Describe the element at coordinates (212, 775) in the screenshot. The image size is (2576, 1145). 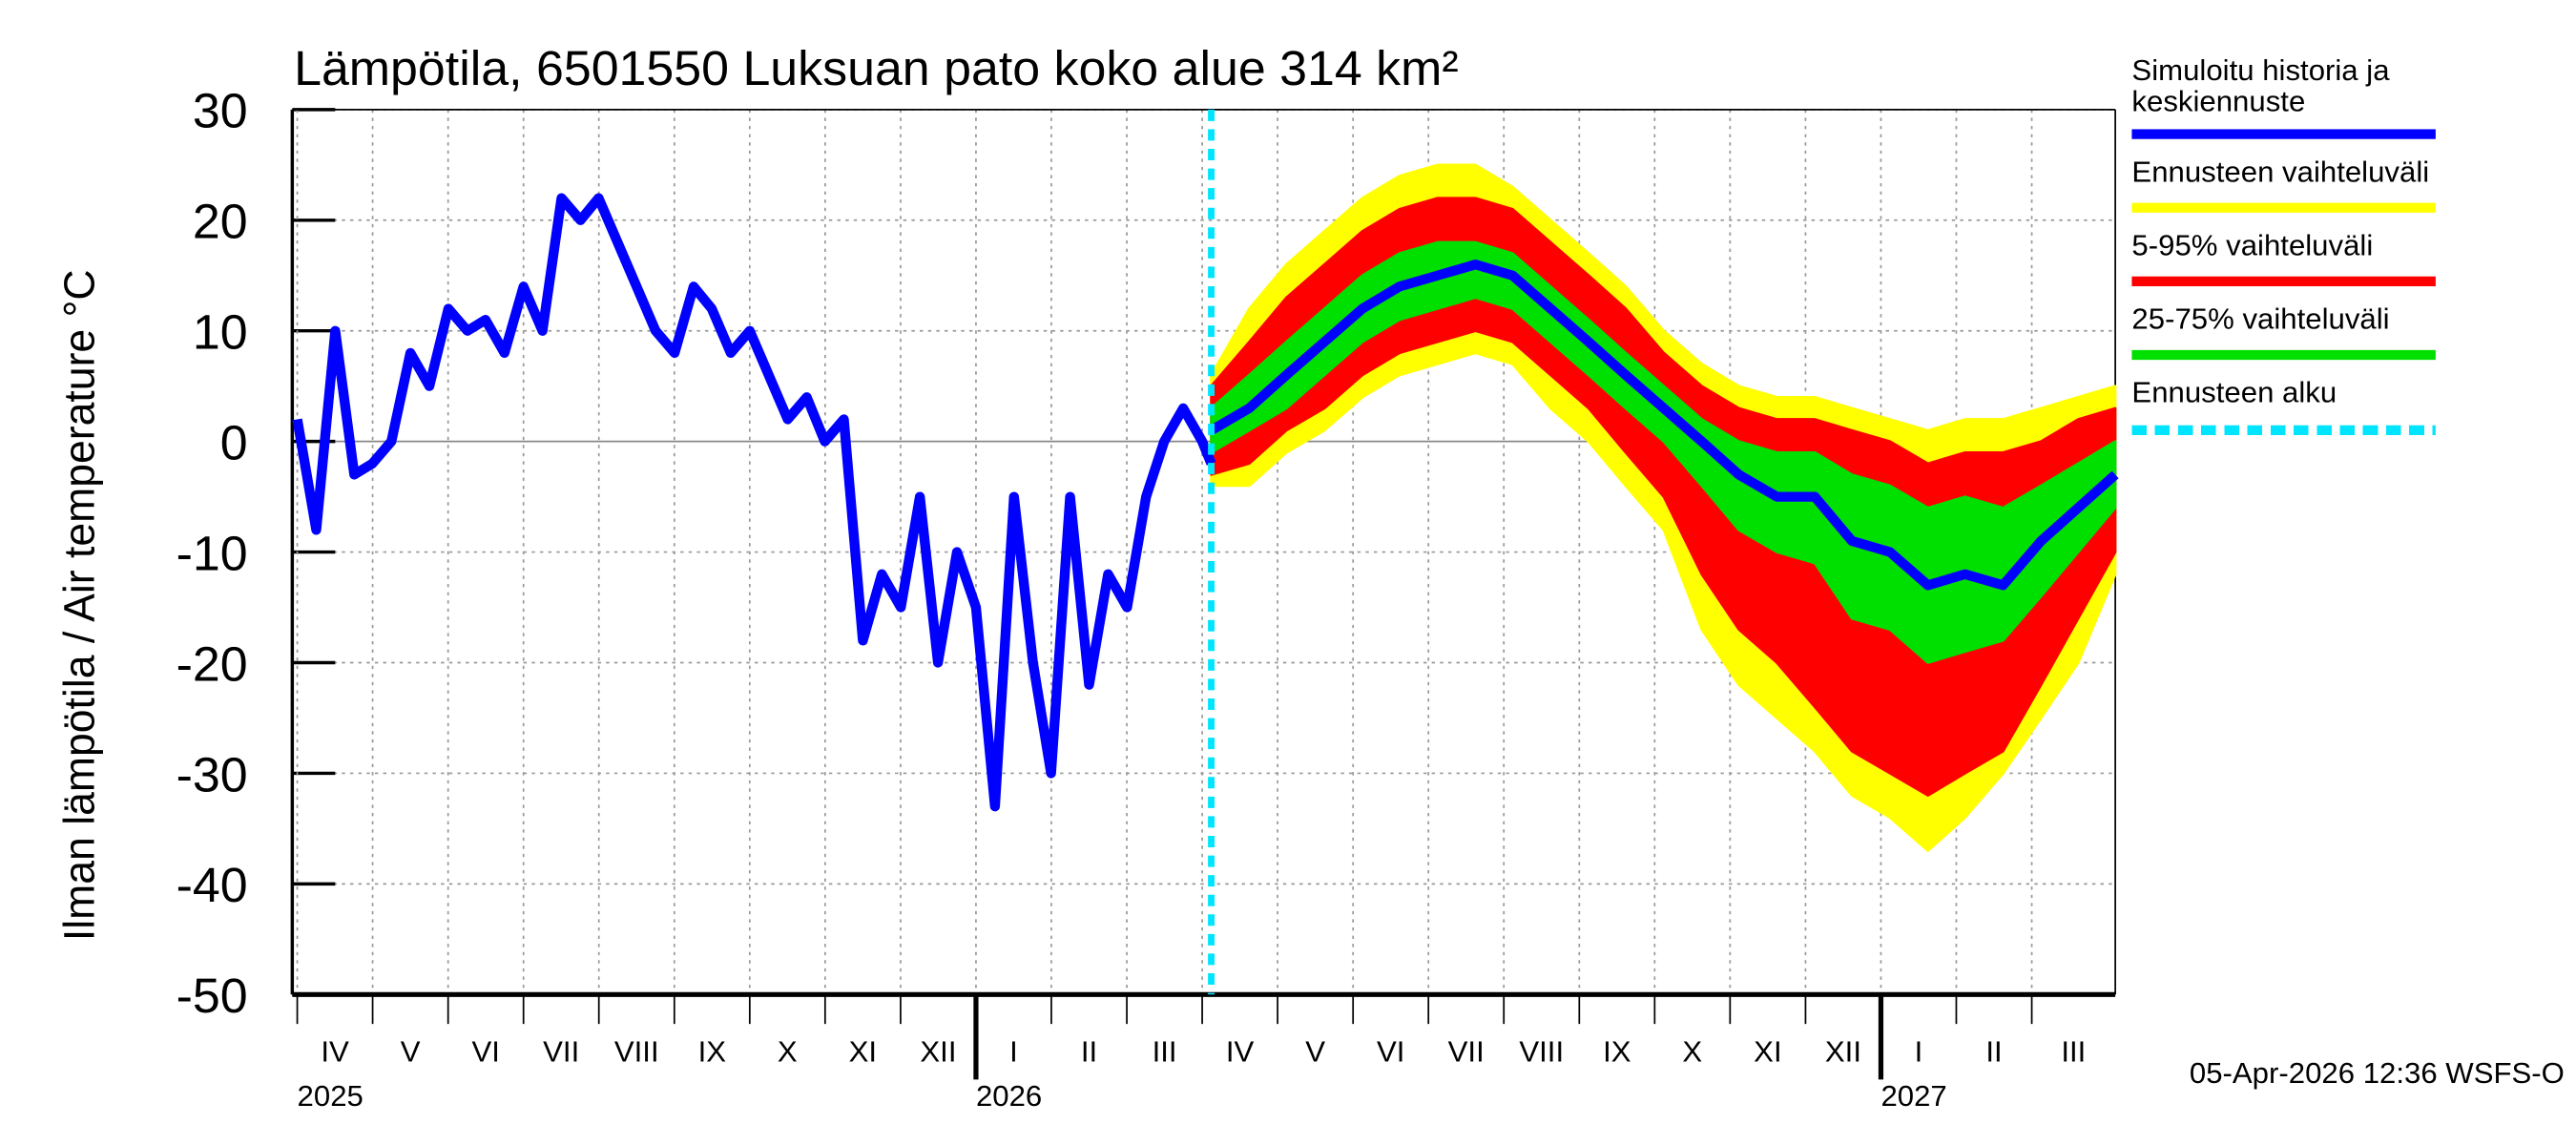
I see `y-tick-label: -30` at that location.